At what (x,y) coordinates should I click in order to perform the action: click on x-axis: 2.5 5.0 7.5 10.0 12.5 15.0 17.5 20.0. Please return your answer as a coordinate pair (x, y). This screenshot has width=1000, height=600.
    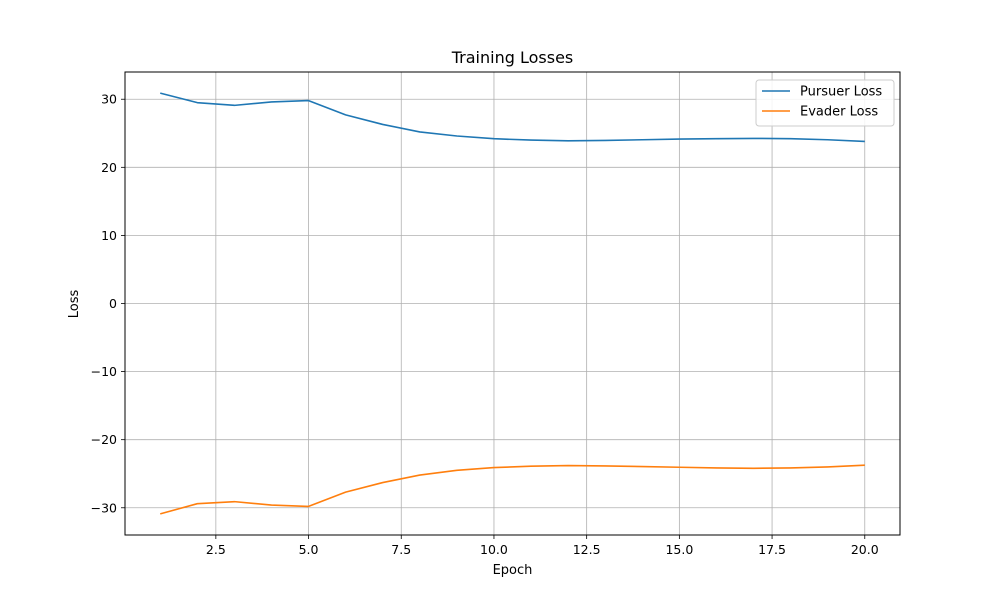
    Looking at the image, I should click on (542, 546).